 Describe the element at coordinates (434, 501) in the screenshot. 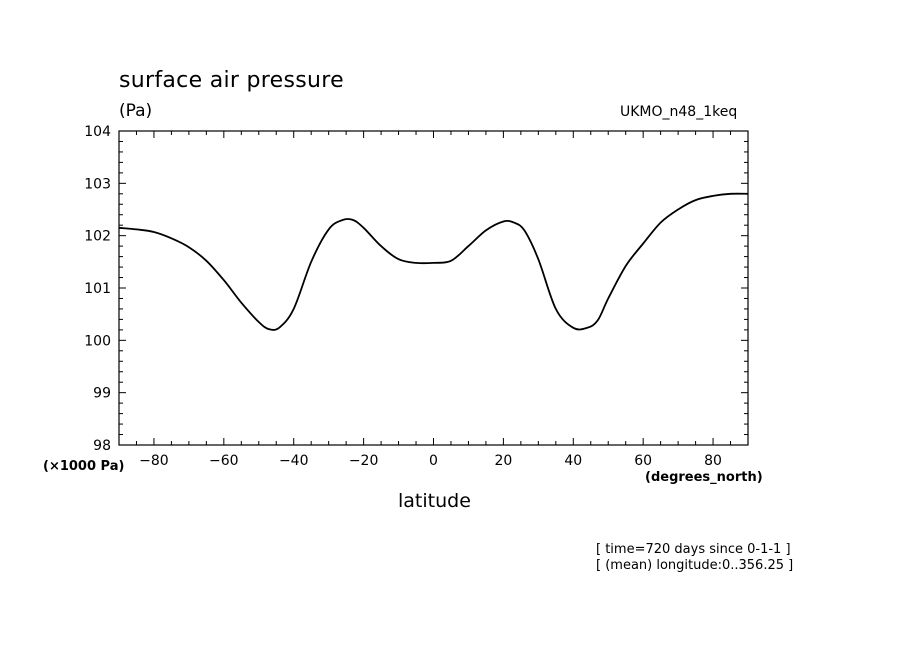

I see `x-axis-label: latitude` at that location.